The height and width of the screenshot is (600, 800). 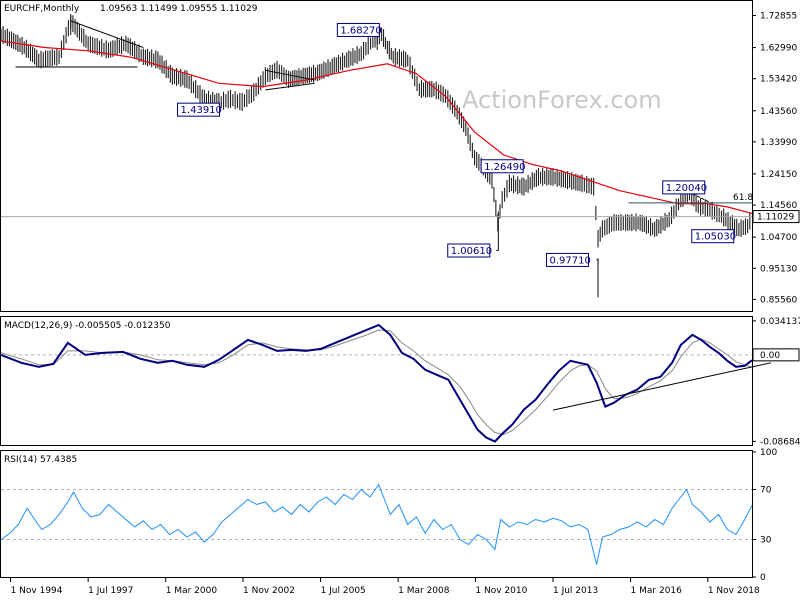 I want to click on price-annotation-label: 1.00610, so click(x=471, y=251).